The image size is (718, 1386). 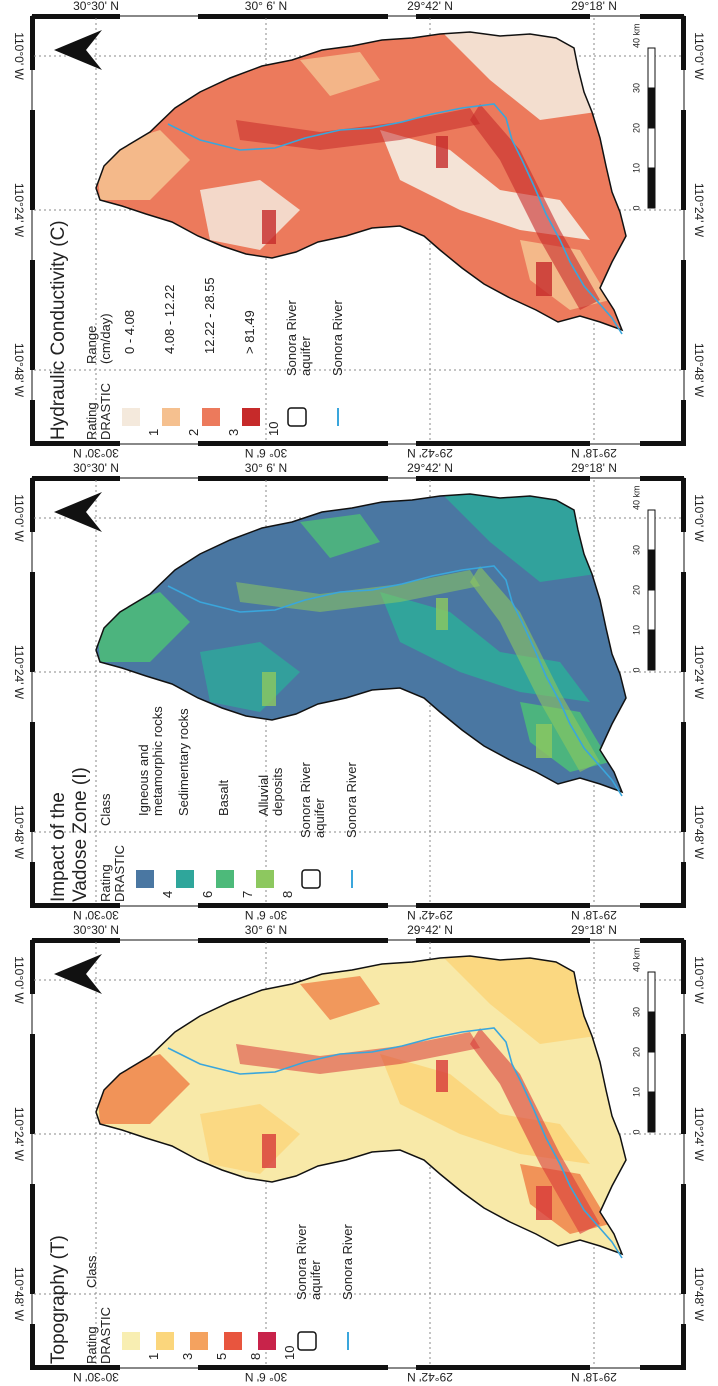 What do you see at coordinates (58, 330) in the screenshot?
I see `legend-title: Hydraulic Conductivity (C)` at bounding box center [58, 330].